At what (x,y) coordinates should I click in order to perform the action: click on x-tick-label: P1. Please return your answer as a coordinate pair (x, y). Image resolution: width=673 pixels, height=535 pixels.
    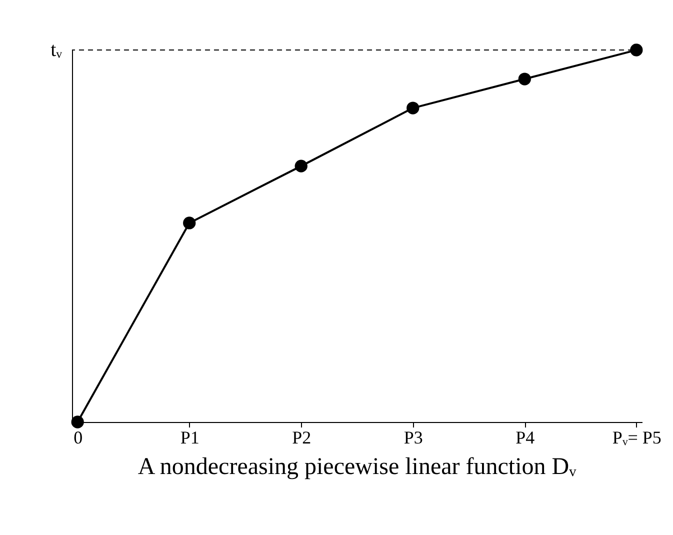
    Looking at the image, I should click on (190, 438).